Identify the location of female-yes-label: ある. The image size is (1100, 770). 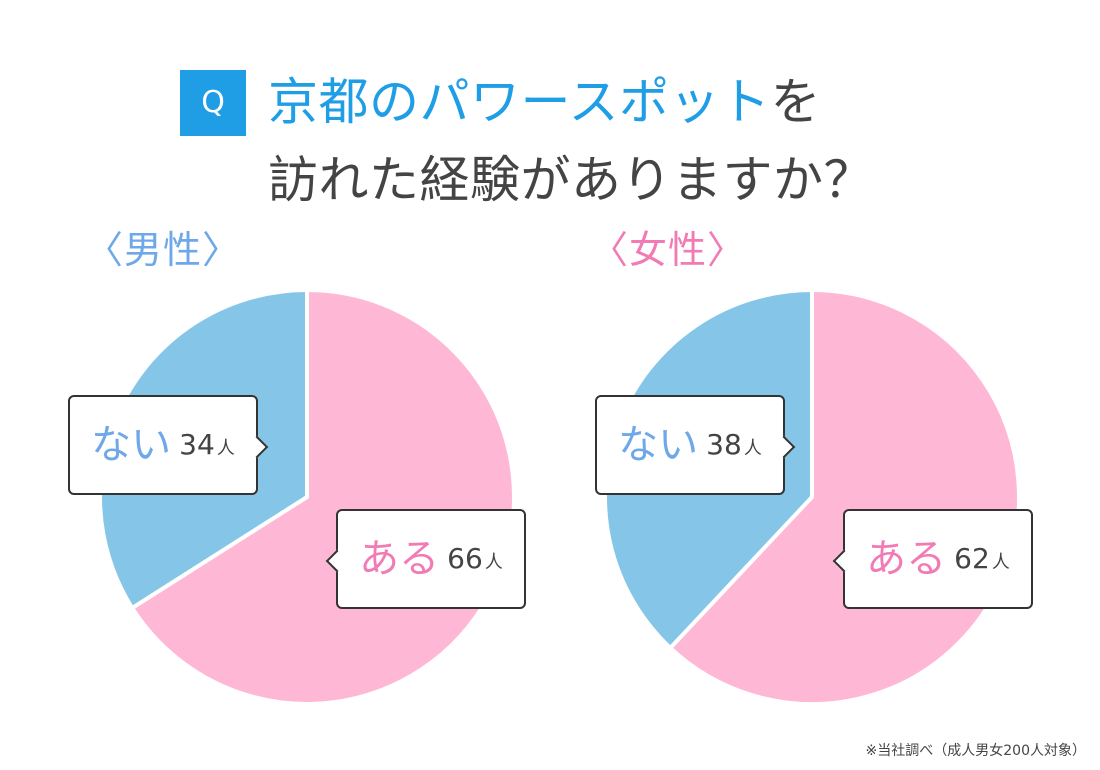
(906, 559).